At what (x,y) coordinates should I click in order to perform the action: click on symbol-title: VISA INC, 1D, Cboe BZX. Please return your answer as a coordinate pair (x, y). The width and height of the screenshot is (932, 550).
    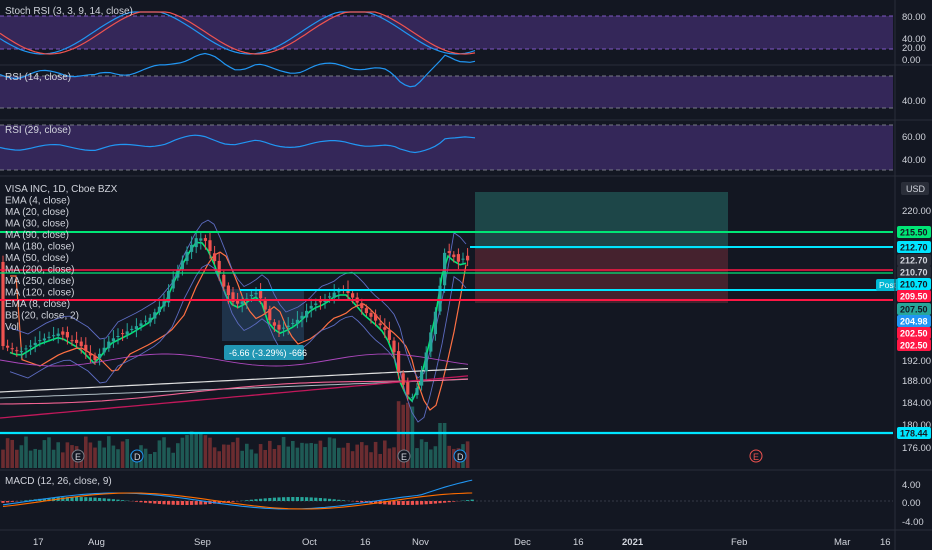
    Looking at the image, I should click on (61, 189).